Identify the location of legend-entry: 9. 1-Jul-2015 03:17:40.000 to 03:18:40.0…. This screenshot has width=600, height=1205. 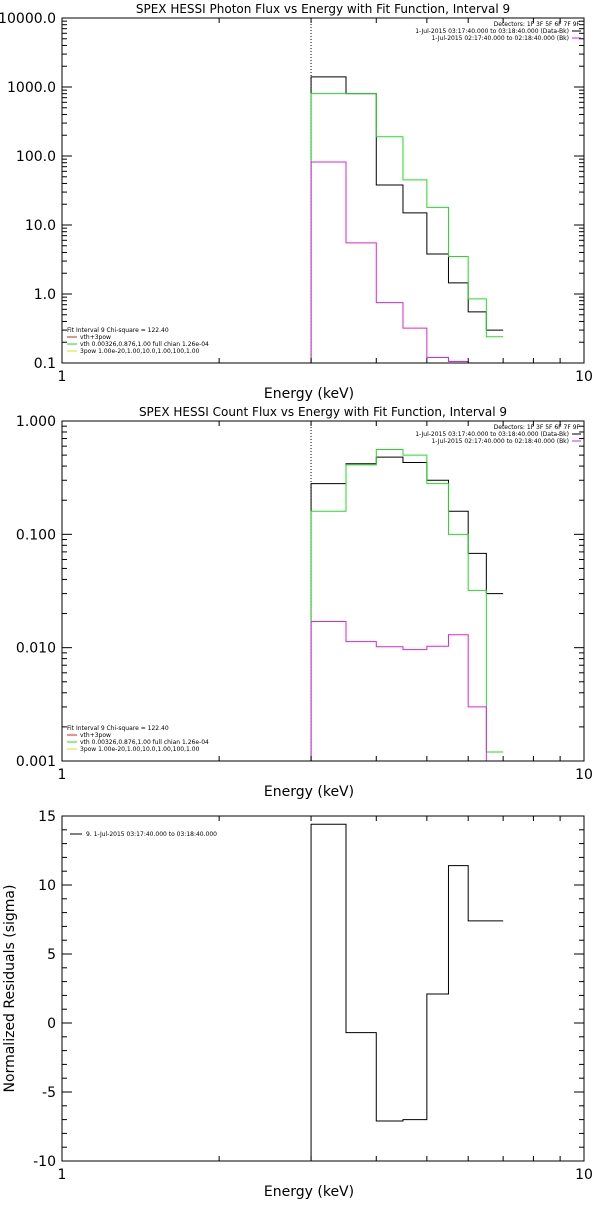
(151, 834).